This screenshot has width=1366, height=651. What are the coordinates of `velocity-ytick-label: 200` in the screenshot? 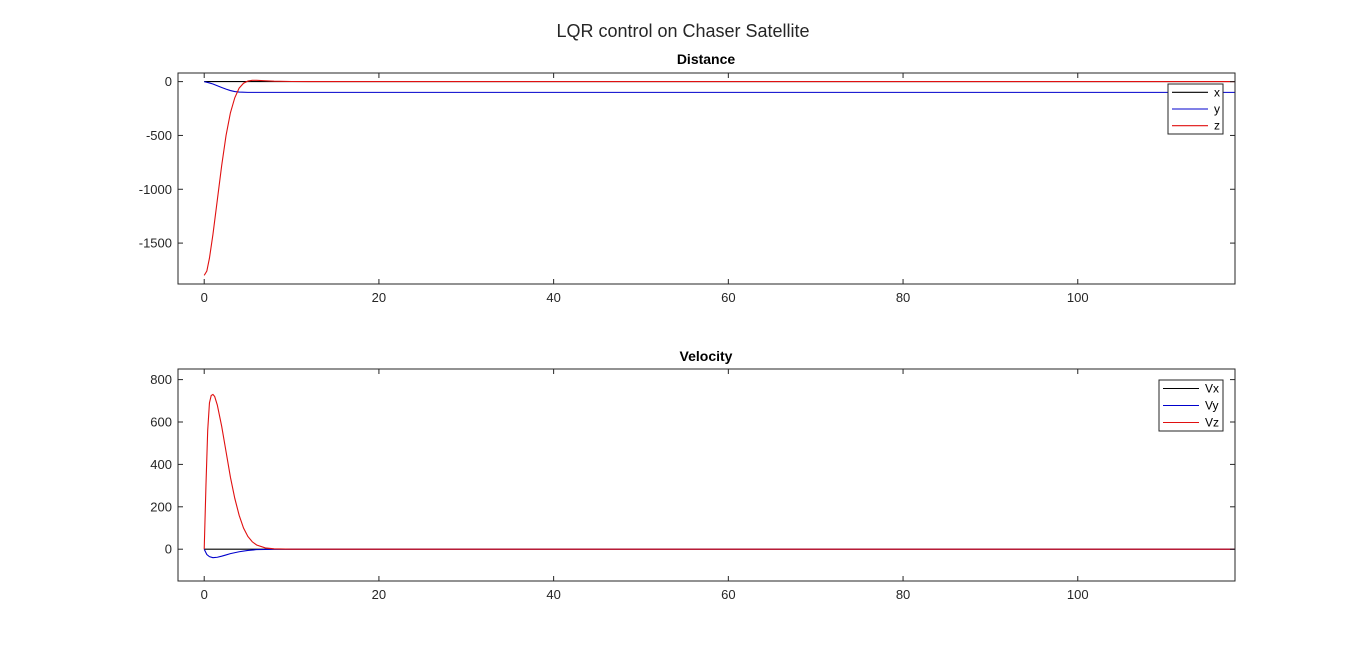 It's located at (161, 506).